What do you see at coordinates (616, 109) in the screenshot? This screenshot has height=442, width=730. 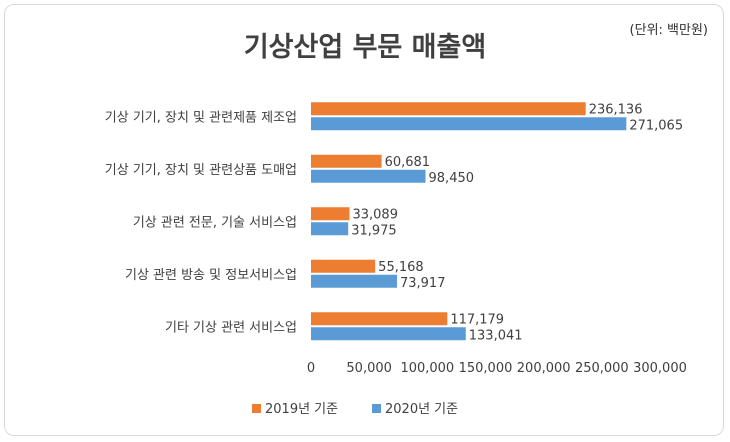 I see `data-label: 236,136` at bounding box center [616, 109].